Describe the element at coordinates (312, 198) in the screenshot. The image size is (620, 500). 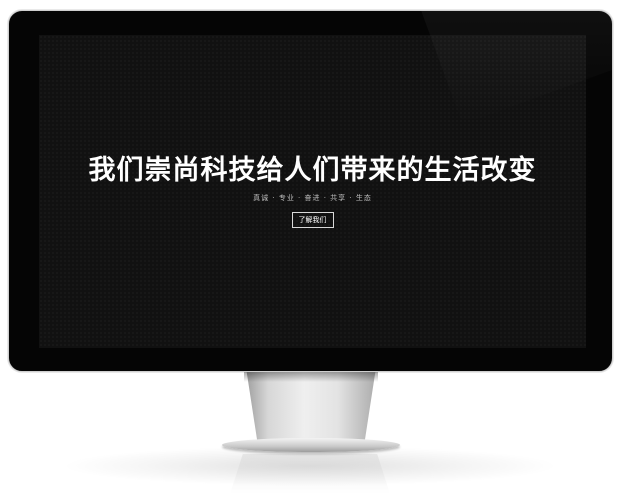
I see `hero-tagline: 真诚 · 专业 · 奋进 · 共享 · 生态` at that location.